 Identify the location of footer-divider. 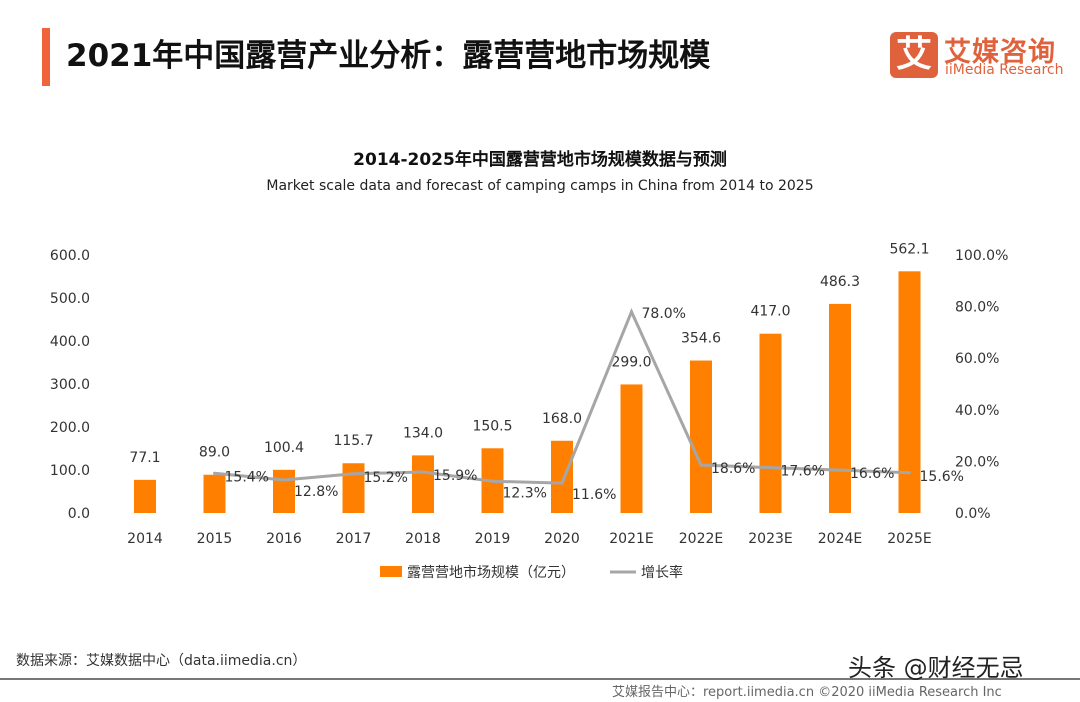
(540, 679).